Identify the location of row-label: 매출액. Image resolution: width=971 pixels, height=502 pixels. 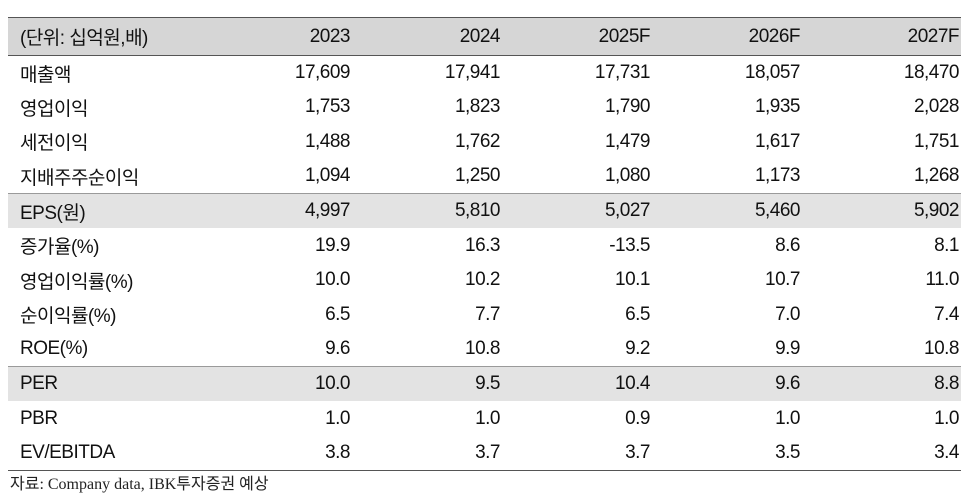
(45, 75).